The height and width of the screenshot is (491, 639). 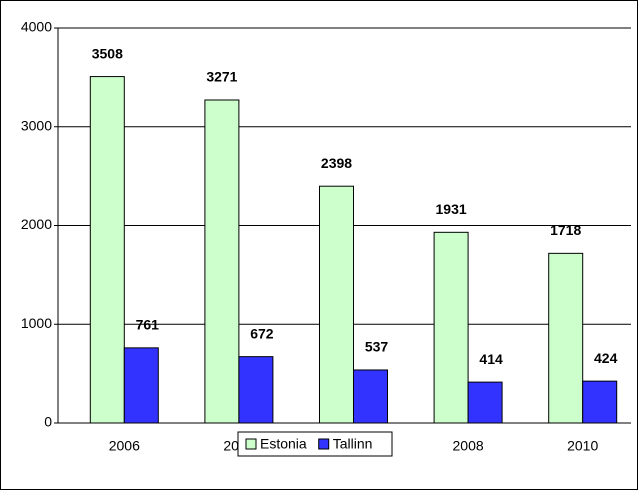 I want to click on y-tick-label: 2000, so click(x=36, y=224).